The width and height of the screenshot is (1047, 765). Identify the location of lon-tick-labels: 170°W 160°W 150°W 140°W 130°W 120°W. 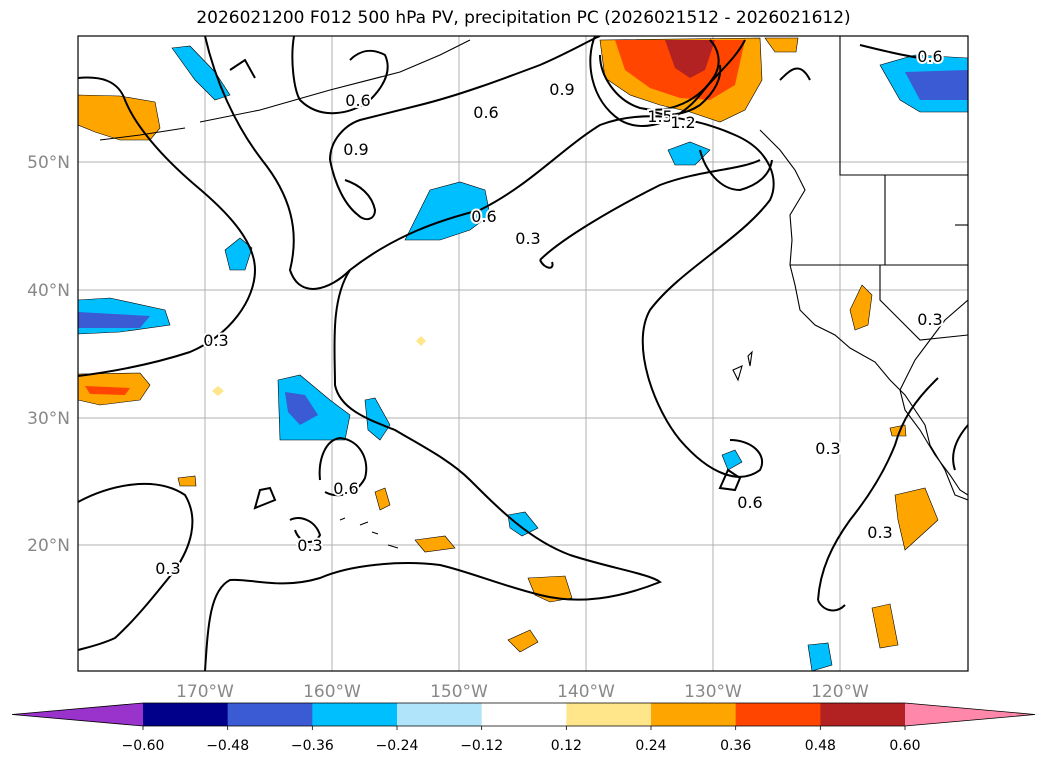
(522, 692).